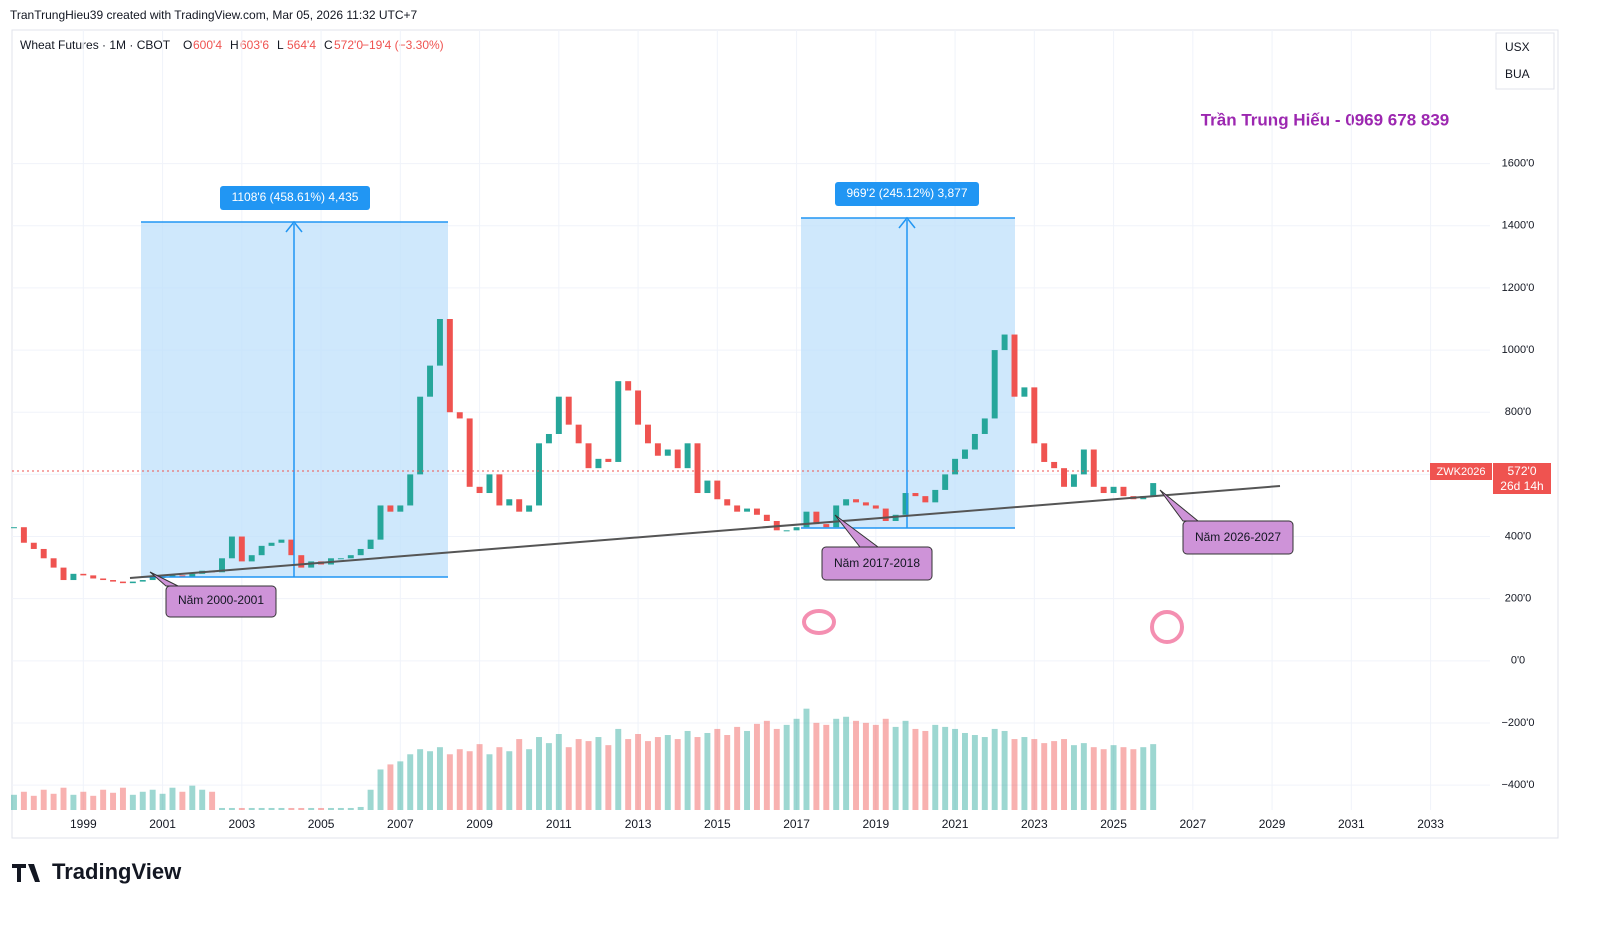 This screenshot has height=930, width=1605. I want to click on x-tick-label: 2007, so click(400, 824).